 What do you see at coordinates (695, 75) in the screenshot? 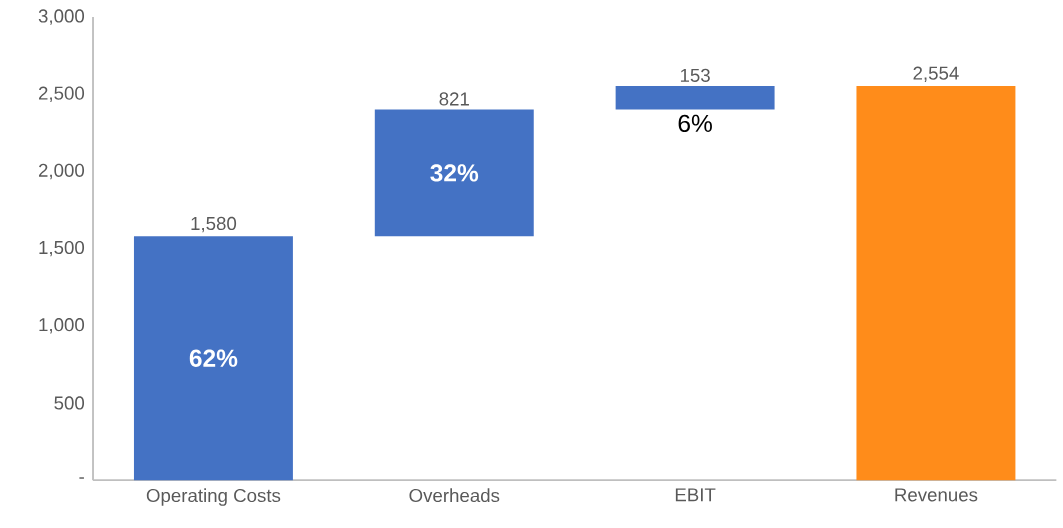
I see `data-label: 153` at bounding box center [695, 75].